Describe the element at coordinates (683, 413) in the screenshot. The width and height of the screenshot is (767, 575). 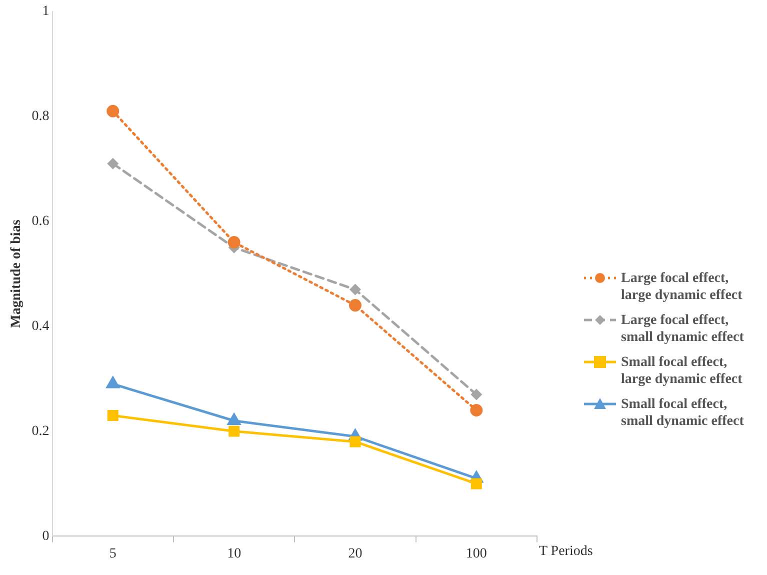
I see `legend-label: Small focal effect, small dynamic effect` at that location.